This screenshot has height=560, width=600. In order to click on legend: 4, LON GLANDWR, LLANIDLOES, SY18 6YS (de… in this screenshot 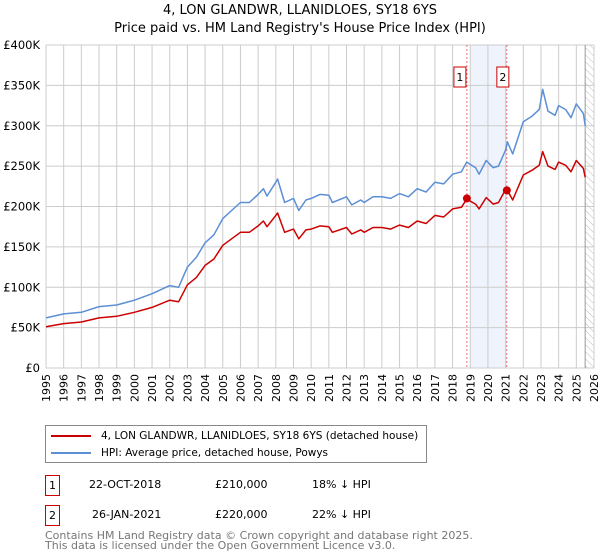, I will do `click(236, 444)`.